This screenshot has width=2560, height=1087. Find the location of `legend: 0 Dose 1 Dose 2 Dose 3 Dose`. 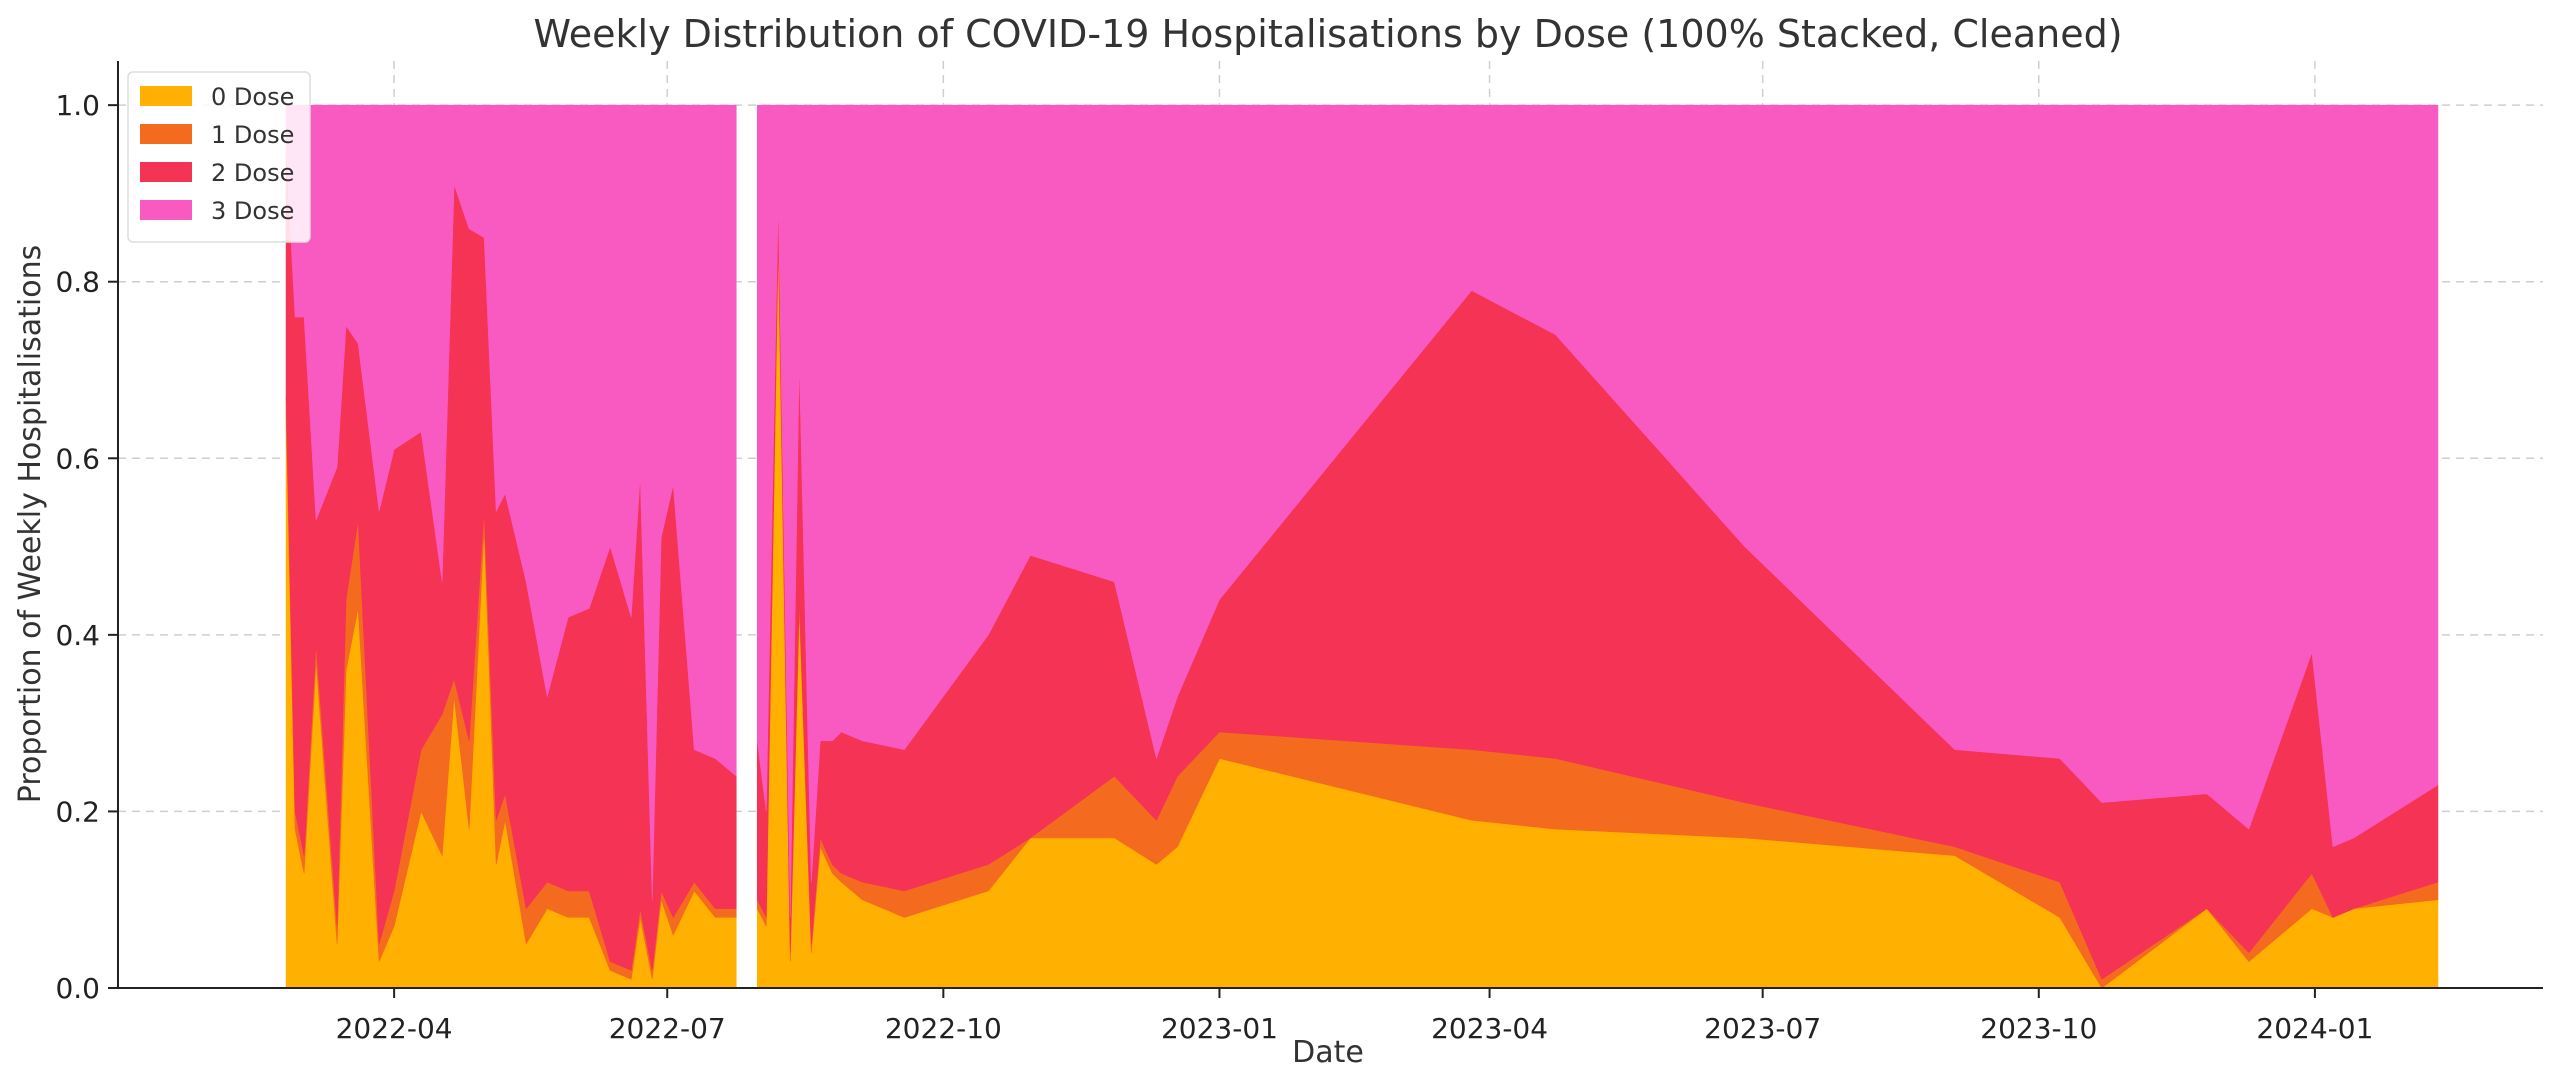

legend: 0 Dose 1 Dose 2 Dose 3 Dose is located at coordinates (219, 157).